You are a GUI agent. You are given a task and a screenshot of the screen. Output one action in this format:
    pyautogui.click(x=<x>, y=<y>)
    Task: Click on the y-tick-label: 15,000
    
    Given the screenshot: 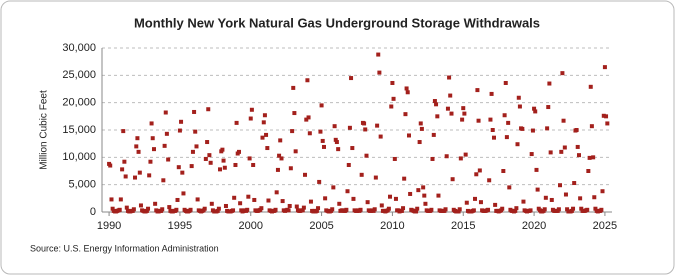 What is the action you would take?
    pyautogui.click(x=79, y=130)
    